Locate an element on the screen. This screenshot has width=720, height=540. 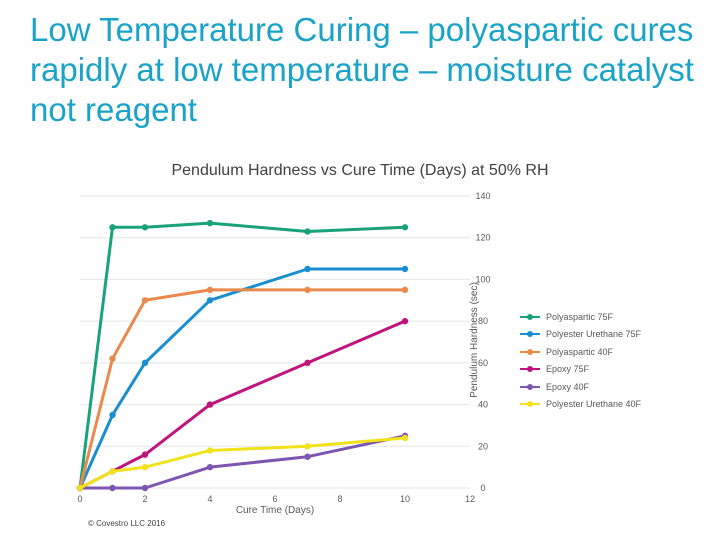
legend-item: Polyaspartic 75F is located at coordinates (580, 317).